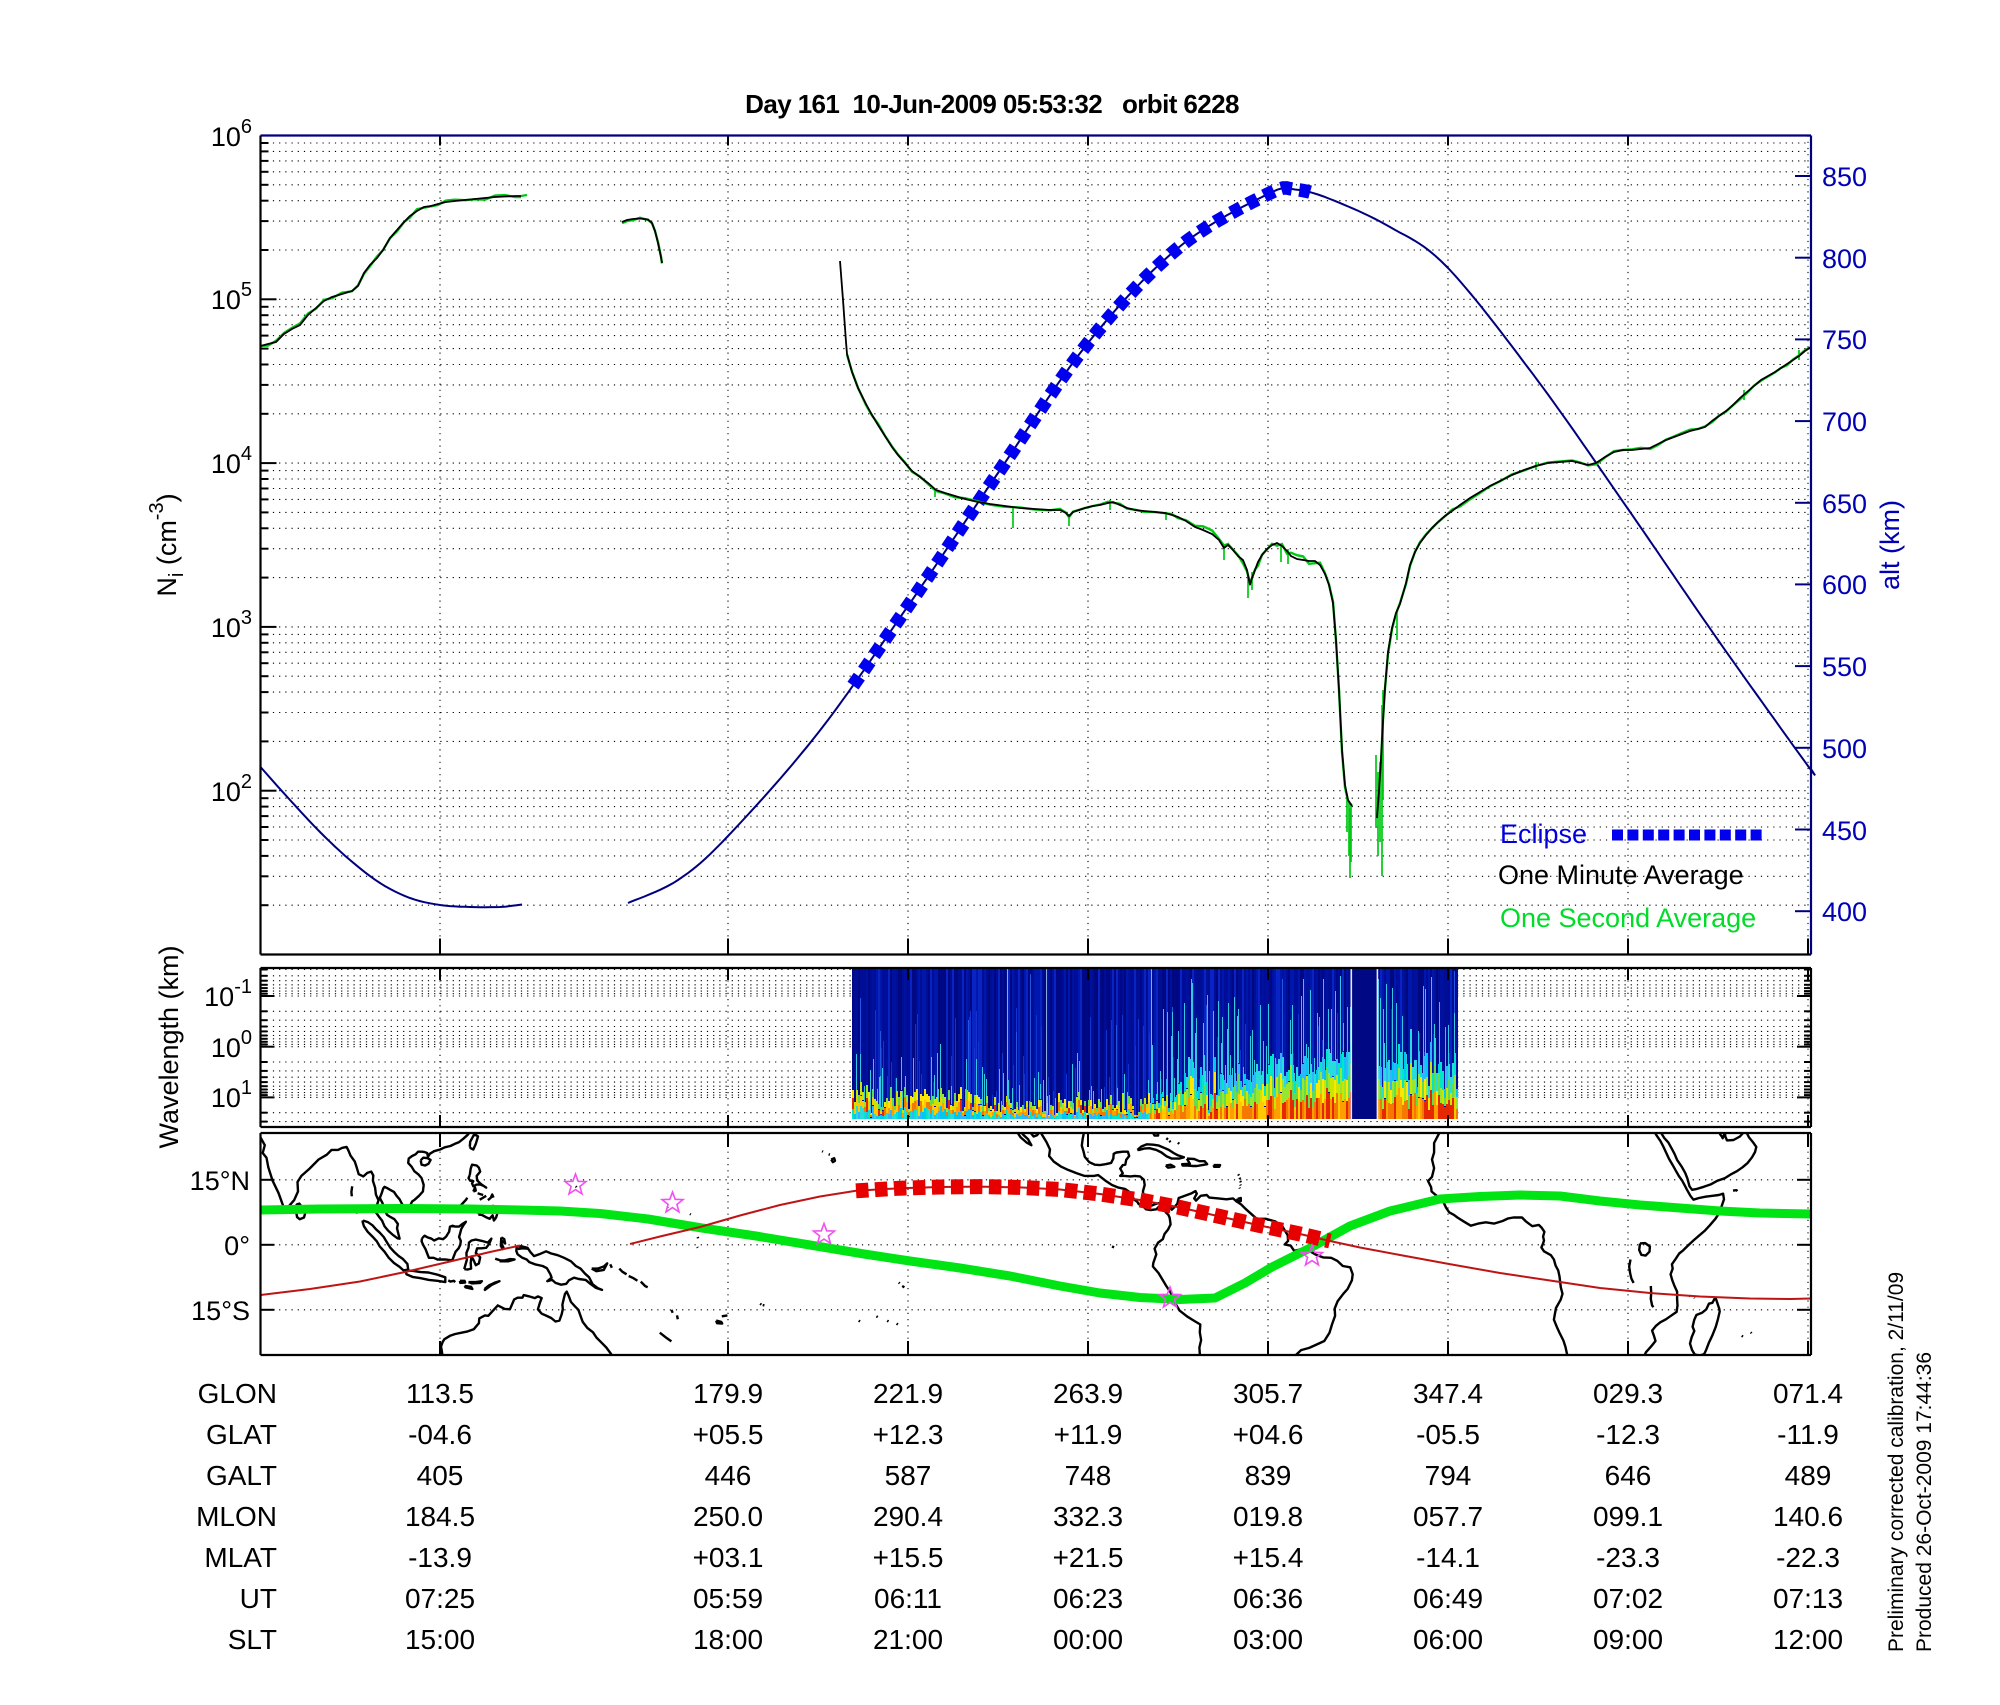  What do you see at coordinates (1268, 1475) in the screenshot?
I see `svg-text: 839` at bounding box center [1268, 1475].